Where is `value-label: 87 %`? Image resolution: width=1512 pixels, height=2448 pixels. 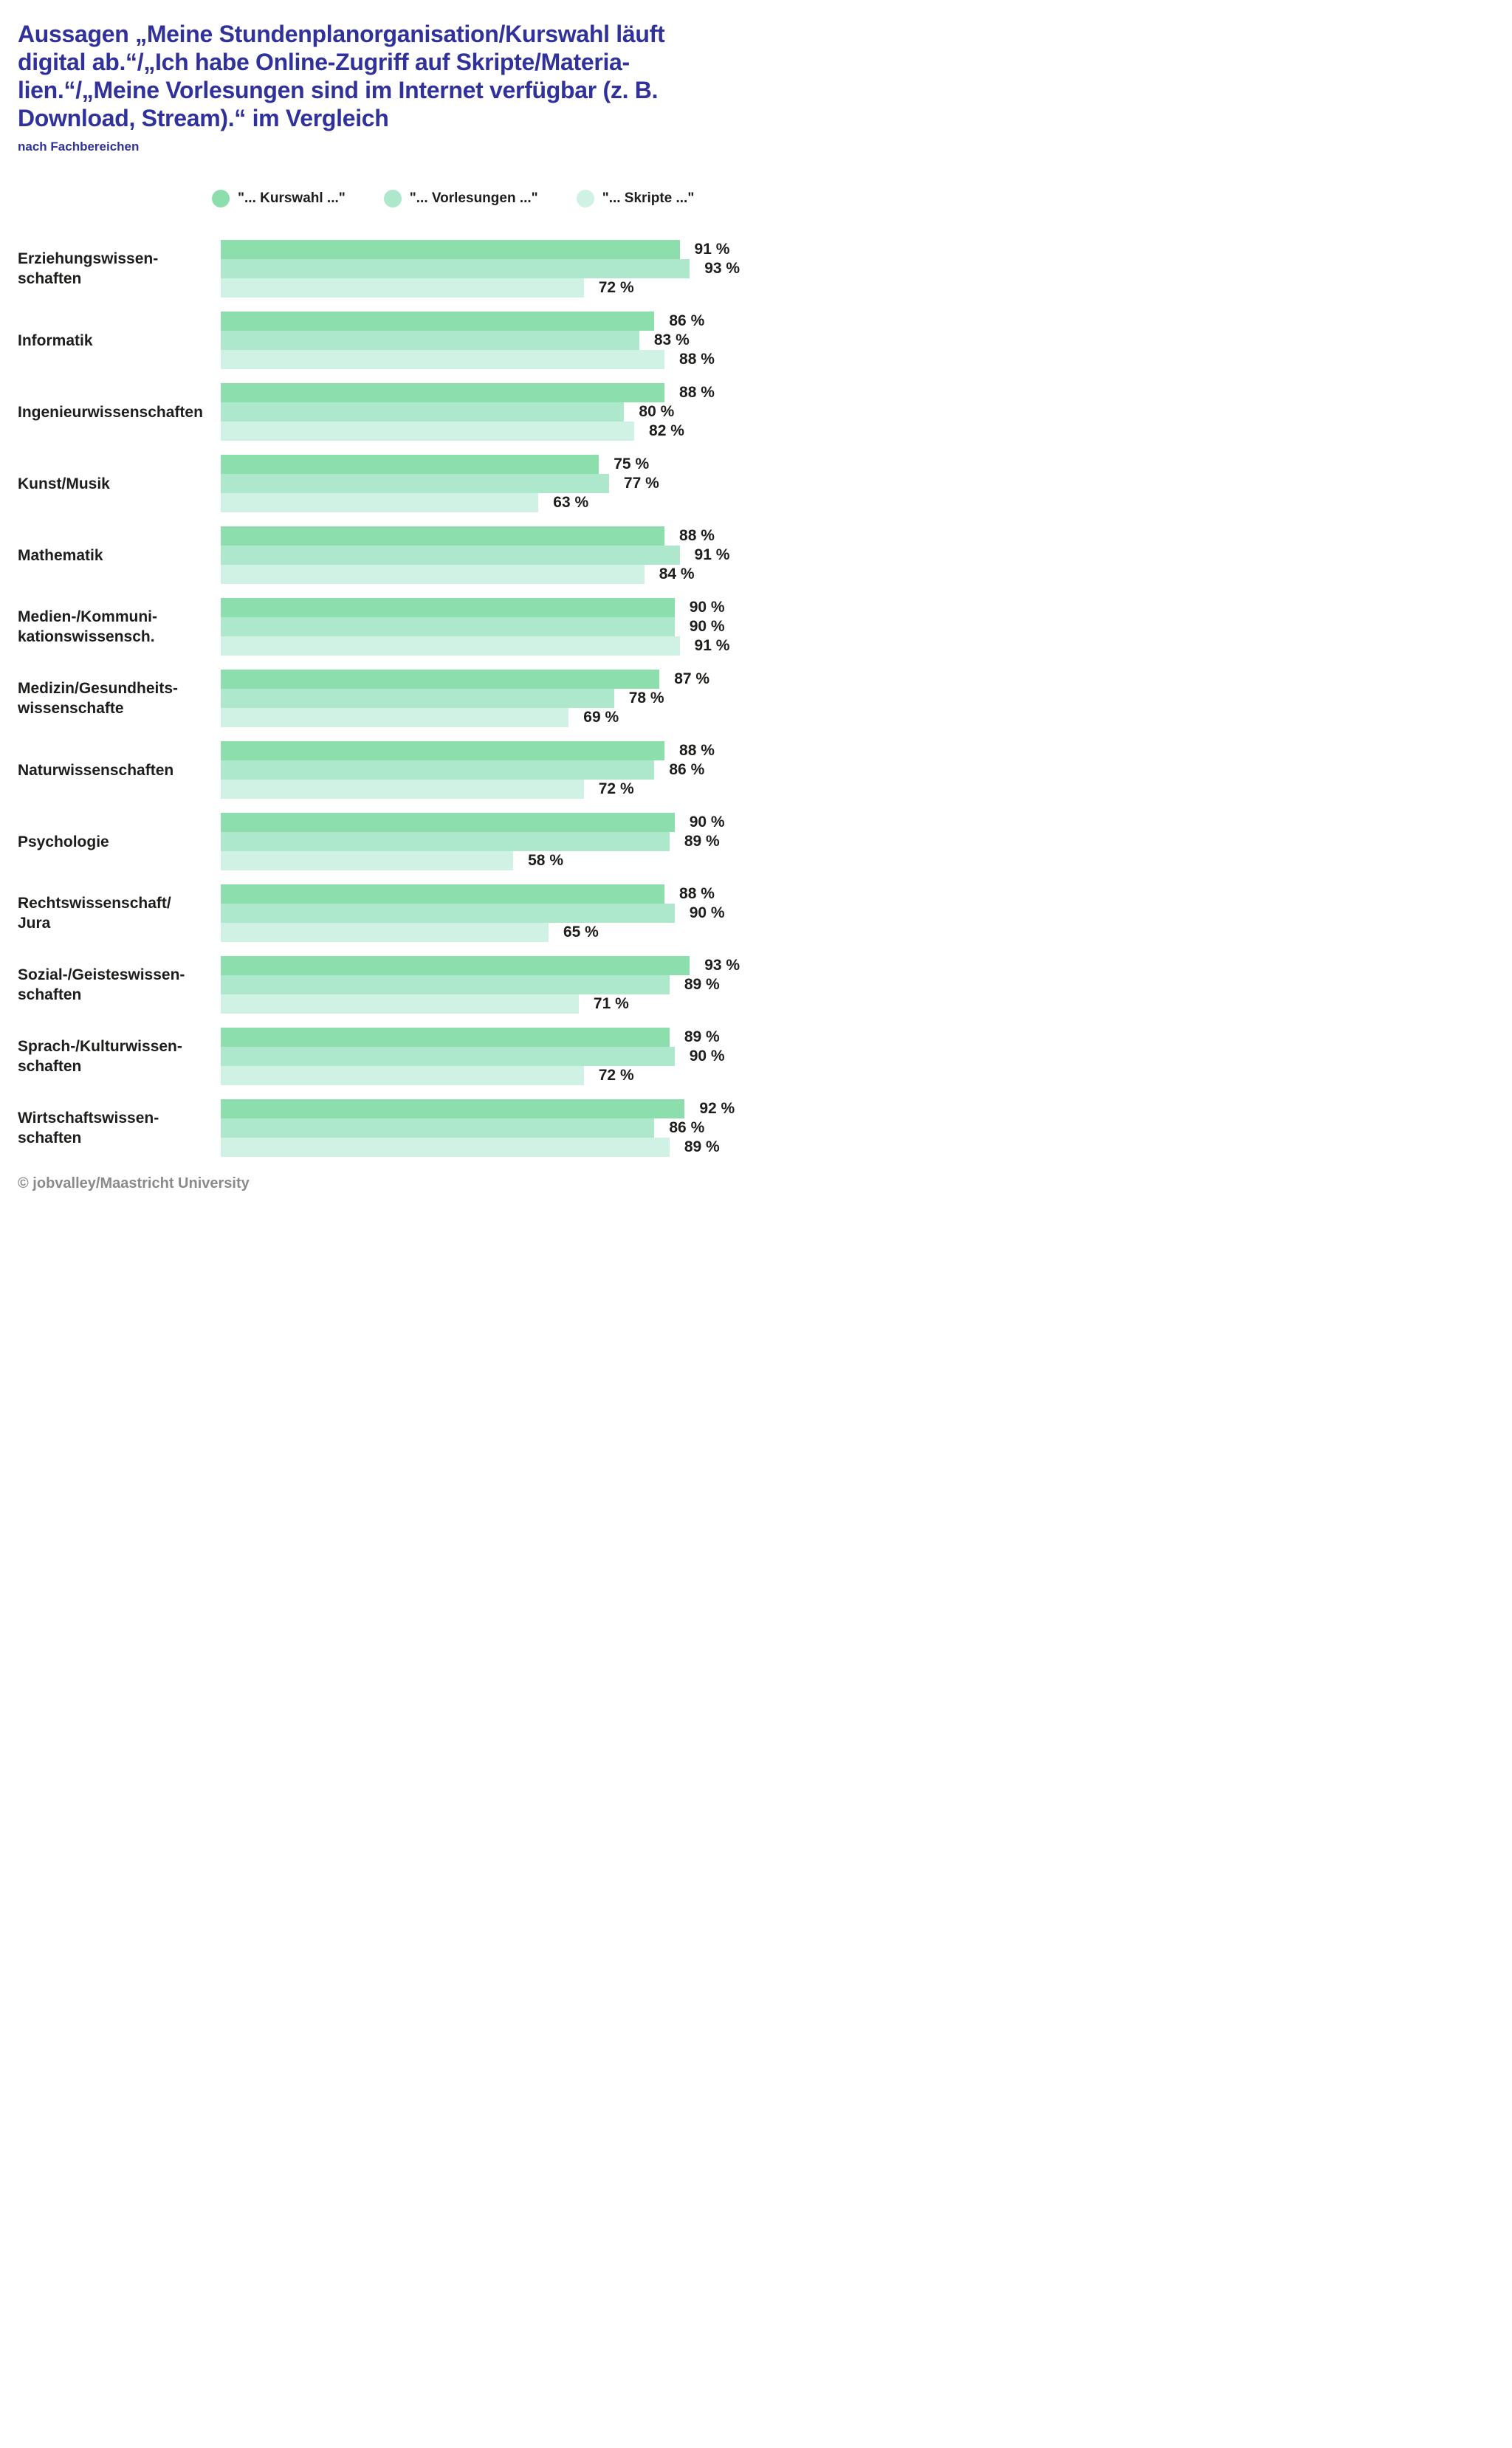 value-label: 87 % is located at coordinates (692, 678).